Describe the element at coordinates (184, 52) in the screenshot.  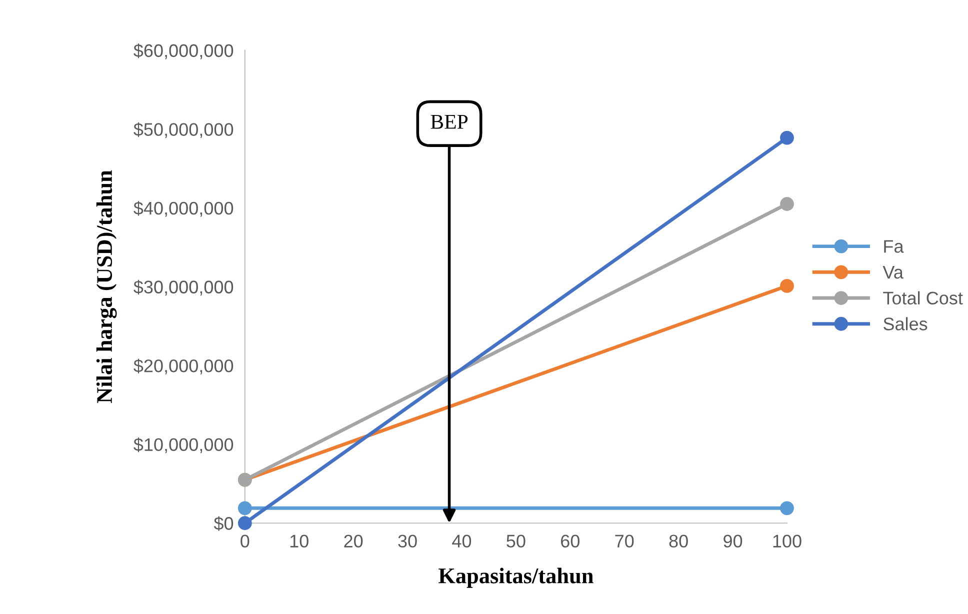
I see `y-tick-label: $60,000,000` at that location.